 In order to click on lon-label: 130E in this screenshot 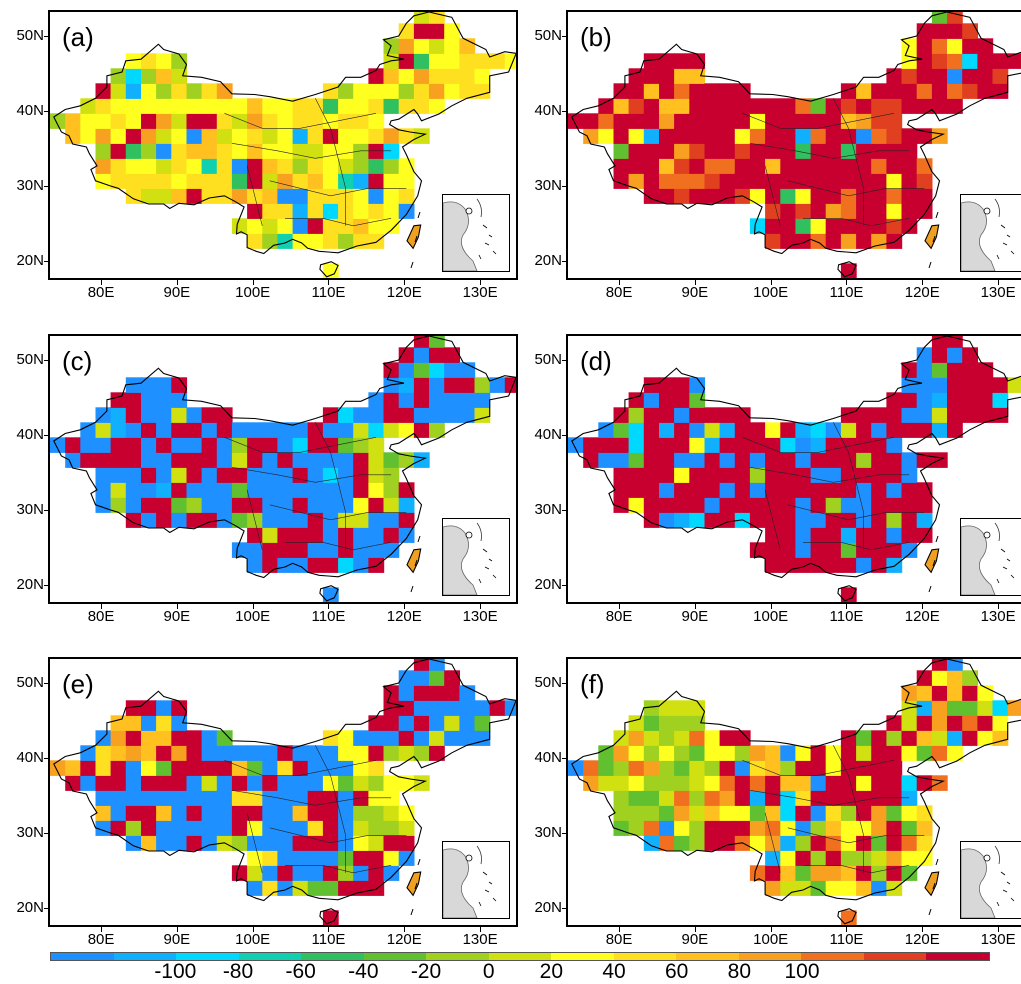, I will do `click(480, 939)`.